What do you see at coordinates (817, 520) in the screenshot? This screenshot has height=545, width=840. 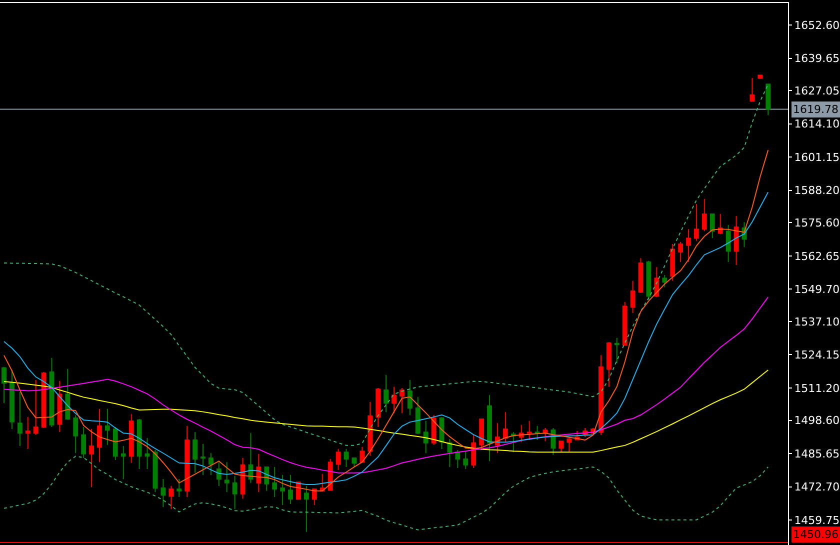 I see `y-tick-label: 1459.75` at bounding box center [817, 520].